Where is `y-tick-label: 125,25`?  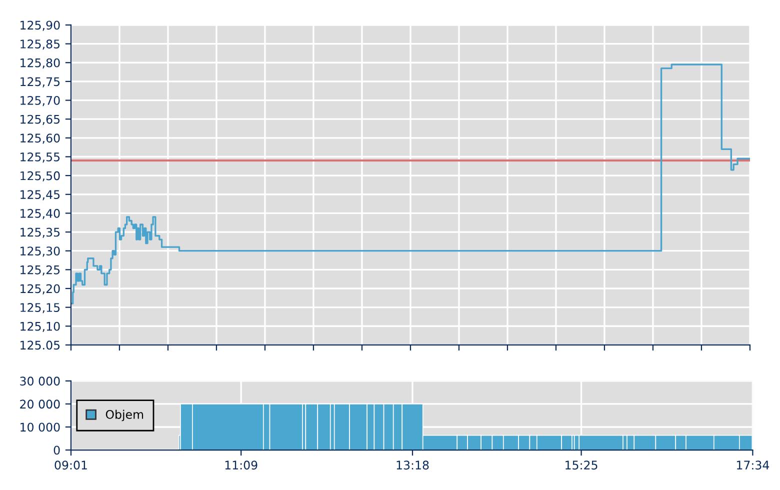
y-tick-label: 125,25 is located at coordinates (40, 270).